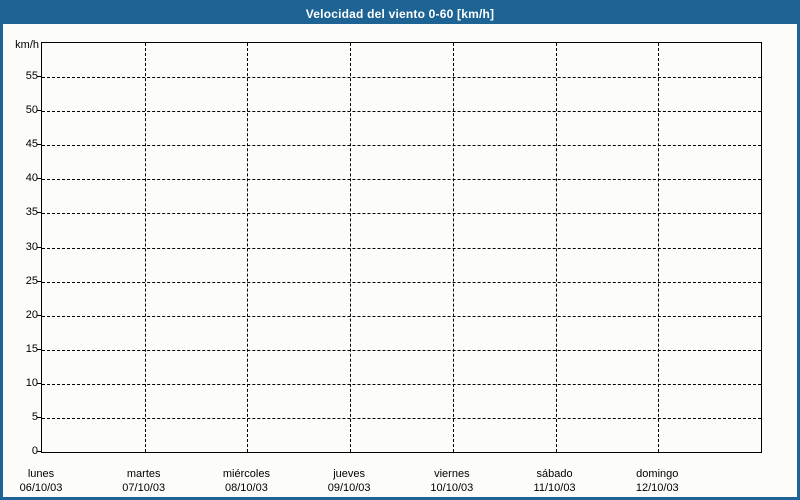 The width and height of the screenshot is (800, 500). Describe the element at coordinates (349, 481) in the screenshot. I see `x-category-label: jueves 09/10/03` at that location.